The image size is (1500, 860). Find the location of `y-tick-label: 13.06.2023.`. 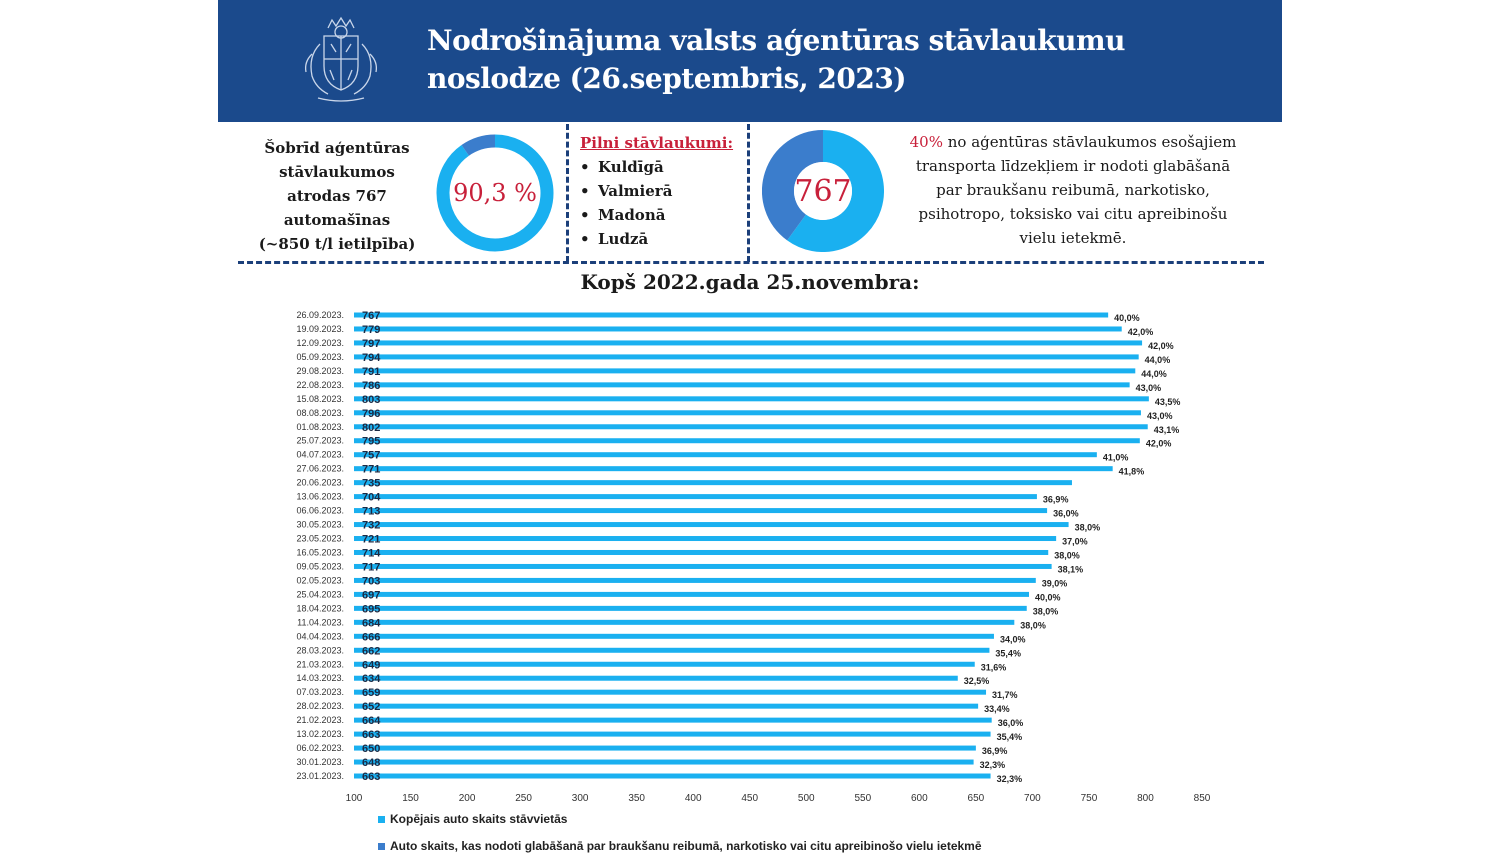

y-tick-label: 13.06.2023. is located at coordinates (320, 497).